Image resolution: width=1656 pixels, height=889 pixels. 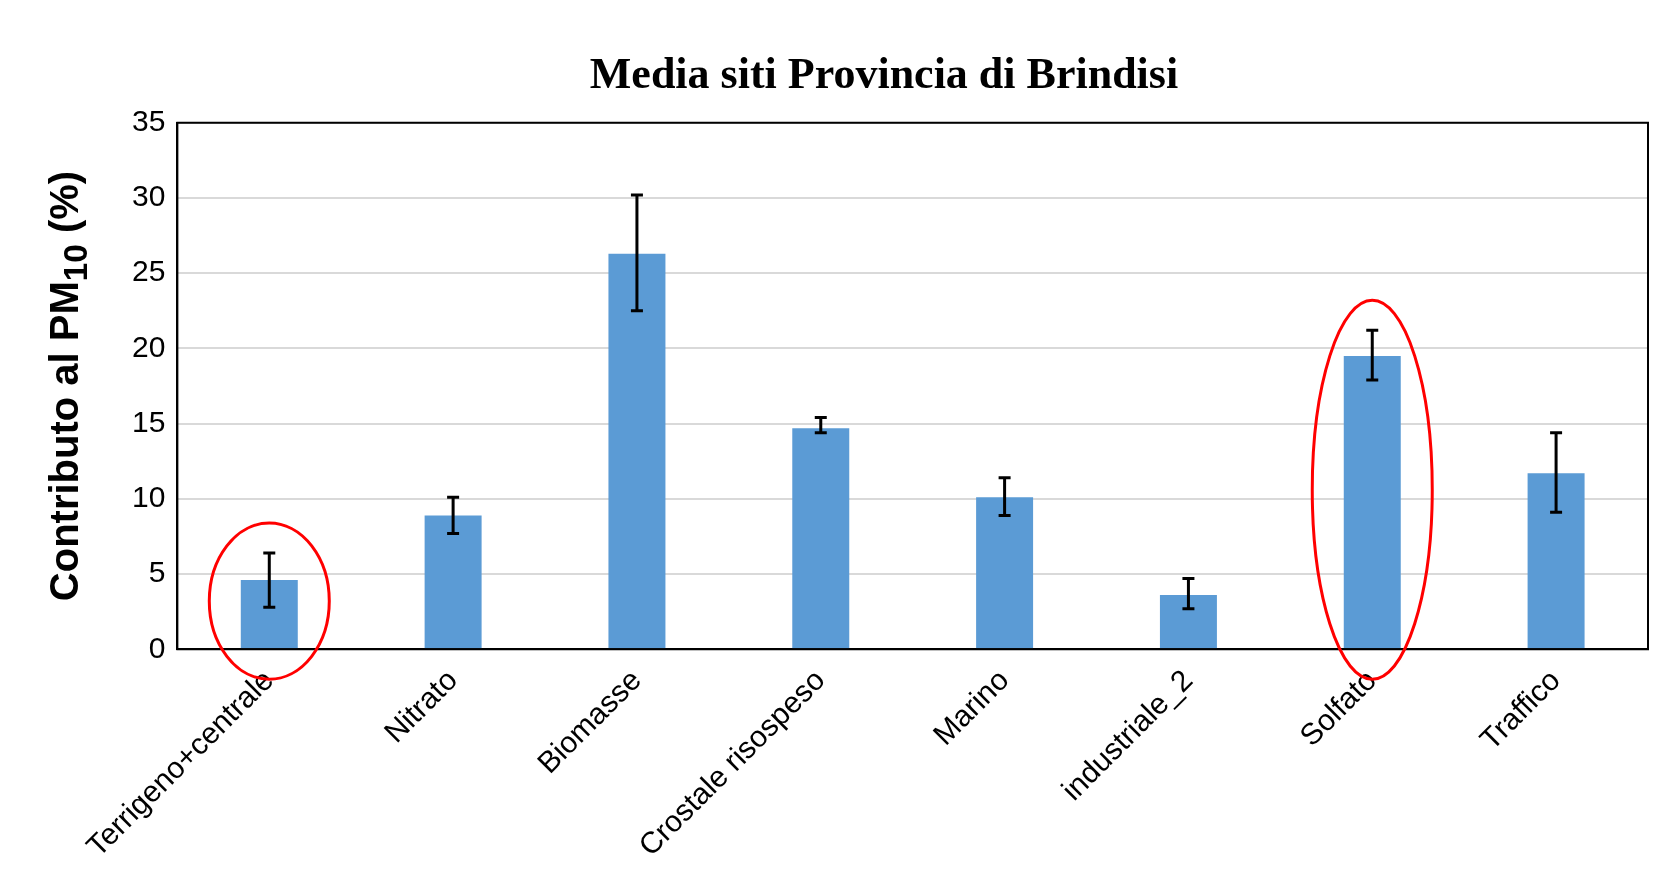 What do you see at coordinates (157, 647) in the screenshot?
I see `y-tick-label: 0` at bounding box center [157, 647].